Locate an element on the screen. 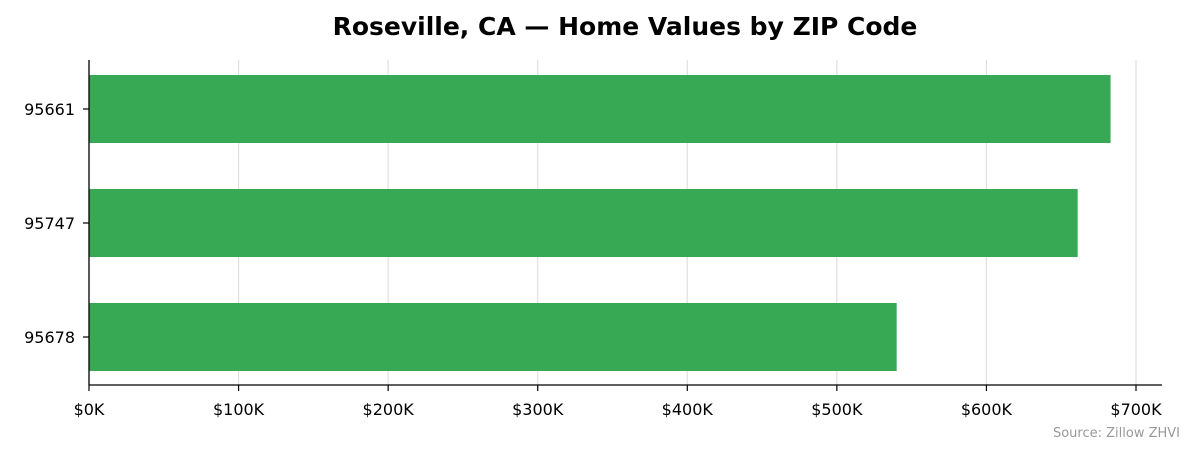 This screenshot has width=1195, height=455. y-axis-ticks: 95661 95747 95678 is located at coordinates (56, 223).